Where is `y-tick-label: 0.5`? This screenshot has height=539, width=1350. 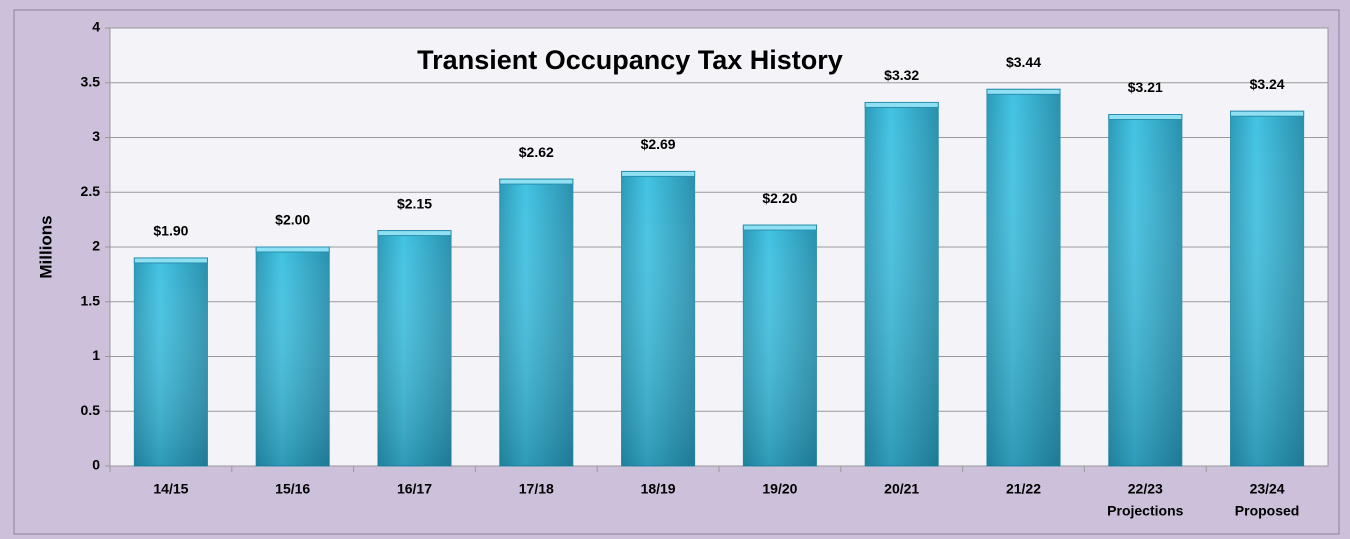
y-tick-label: 0.5 is located at coordinates (91, 410).